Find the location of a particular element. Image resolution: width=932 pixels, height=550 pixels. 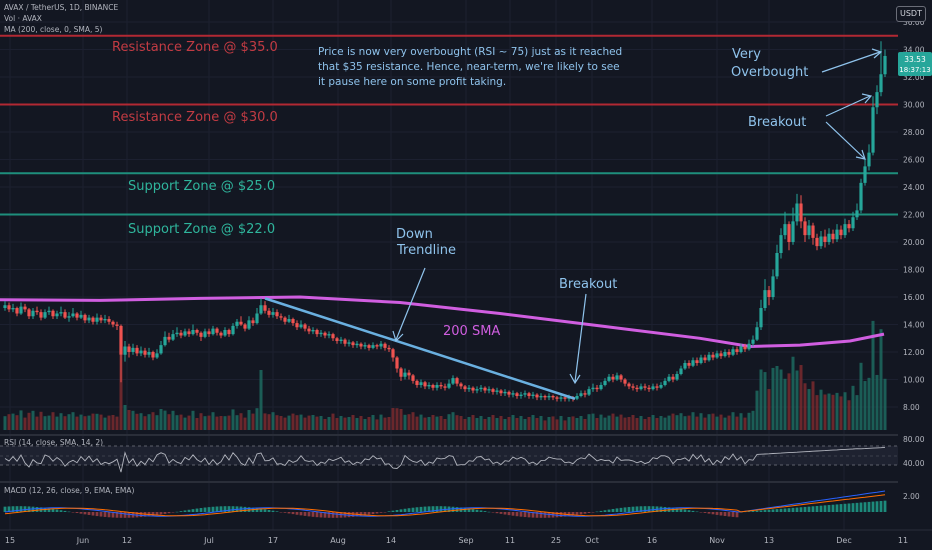

macd-legend: MACD (12, 26, close, 9, EMA, EMA) is located at coordinates (69, 490).